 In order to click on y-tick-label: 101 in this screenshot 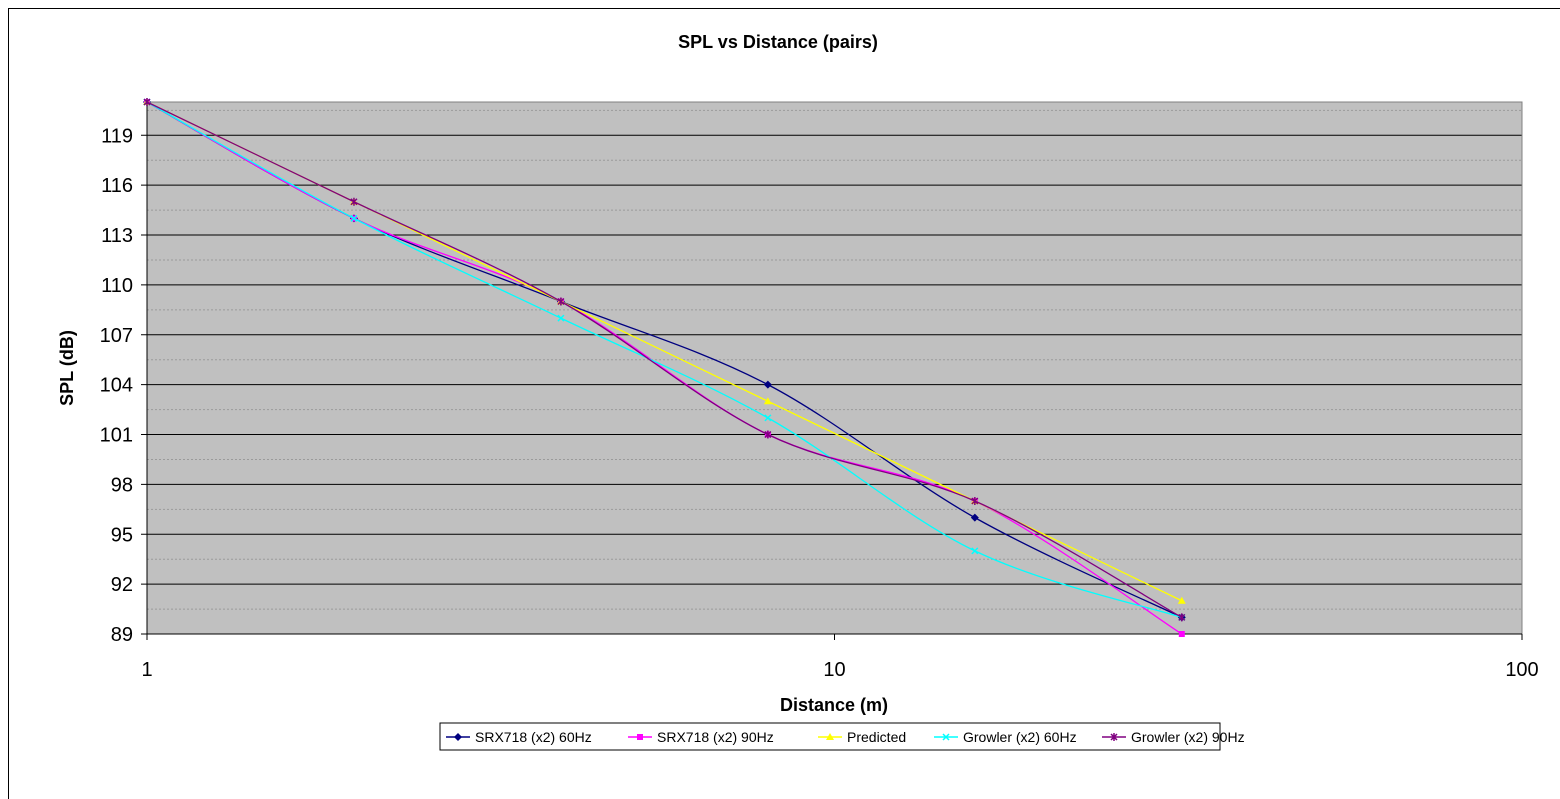, I will do `click(116, 436)`.